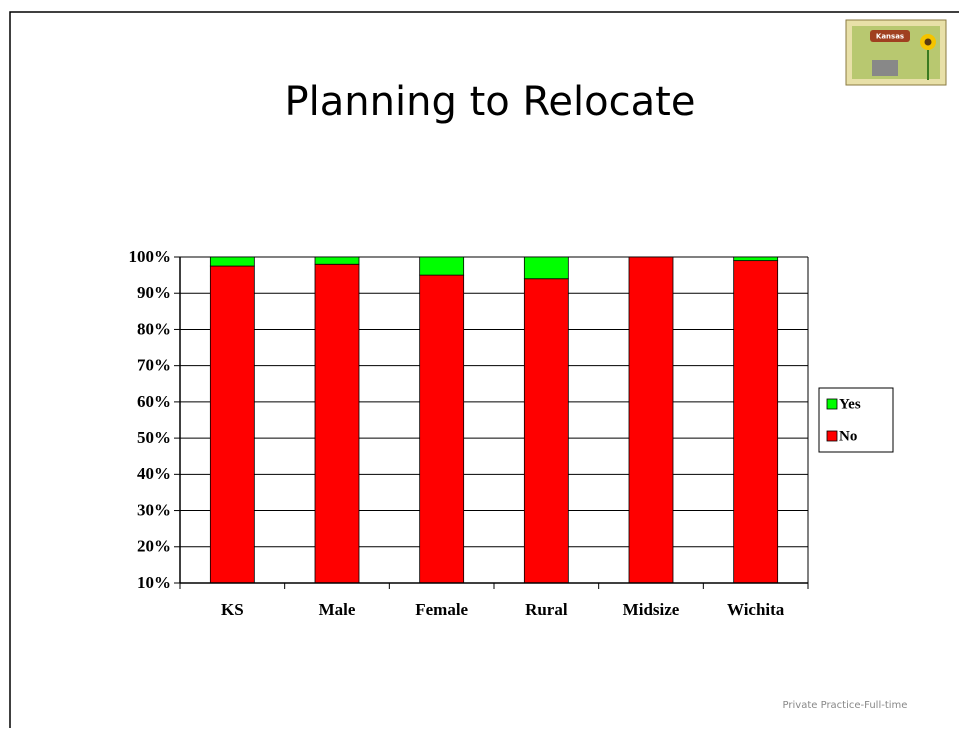  What do you see at coordinates (896, 52) in the screenshot?
I see `logo: Kansas` at bounding box center [896, 52].